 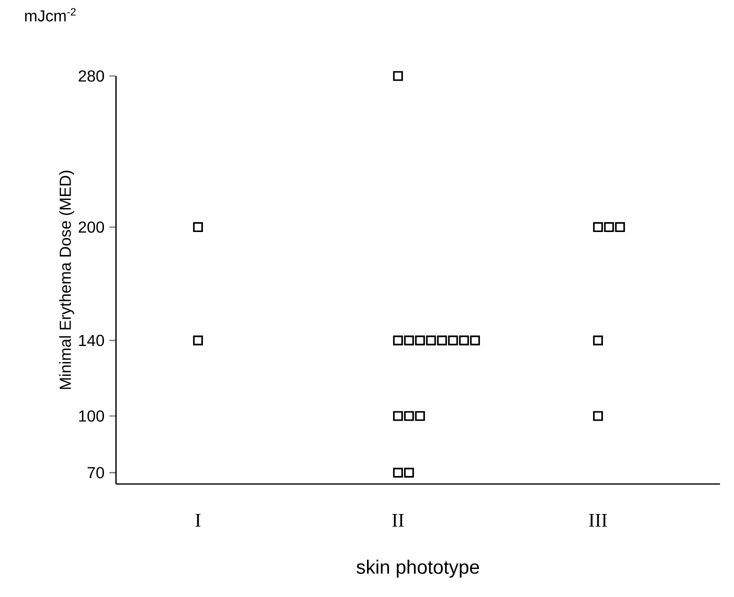 I want to click on text: mJcm$^{-2}$, so click(x=50, y=15).